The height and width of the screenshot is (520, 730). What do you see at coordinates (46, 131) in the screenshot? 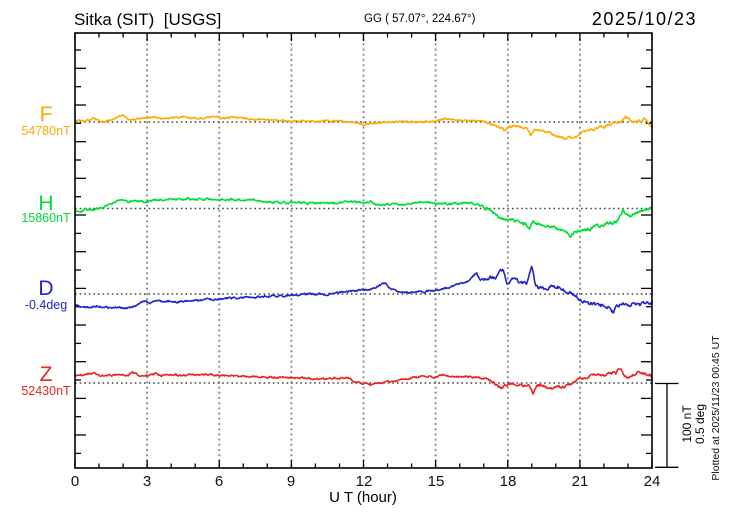
I see `channel-baseline-value-F: 54780nT` at bounding box center [46, 131].